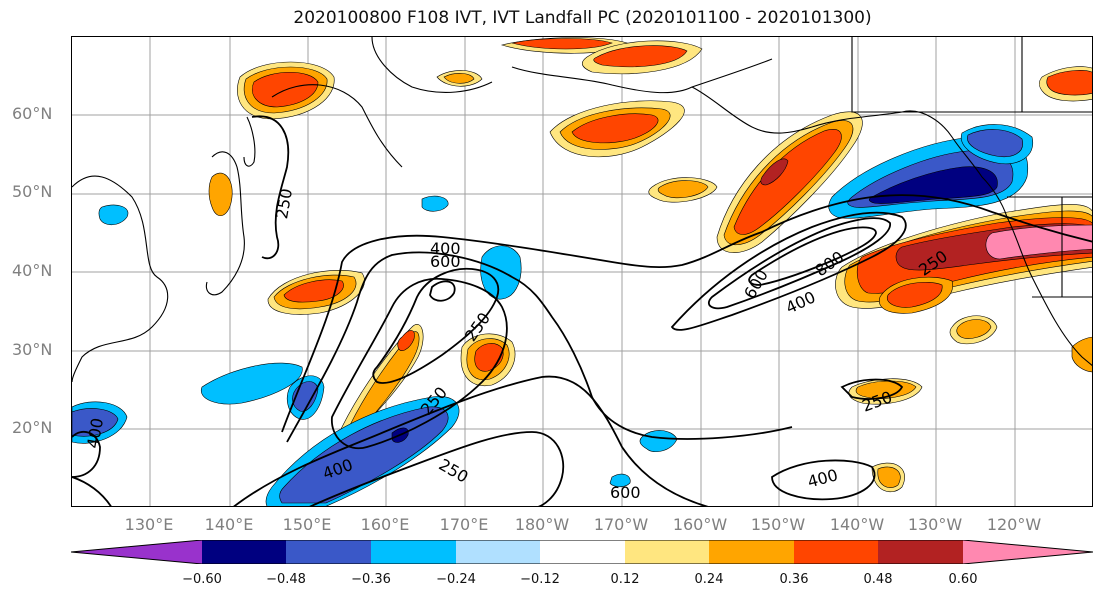 The width and height of the screenshot is (1105, 601). What do you see at coordinates (371, 579) in the screenshot?
I see `colorbar-tick-label: −0.36` at bounding box center [371, 579].